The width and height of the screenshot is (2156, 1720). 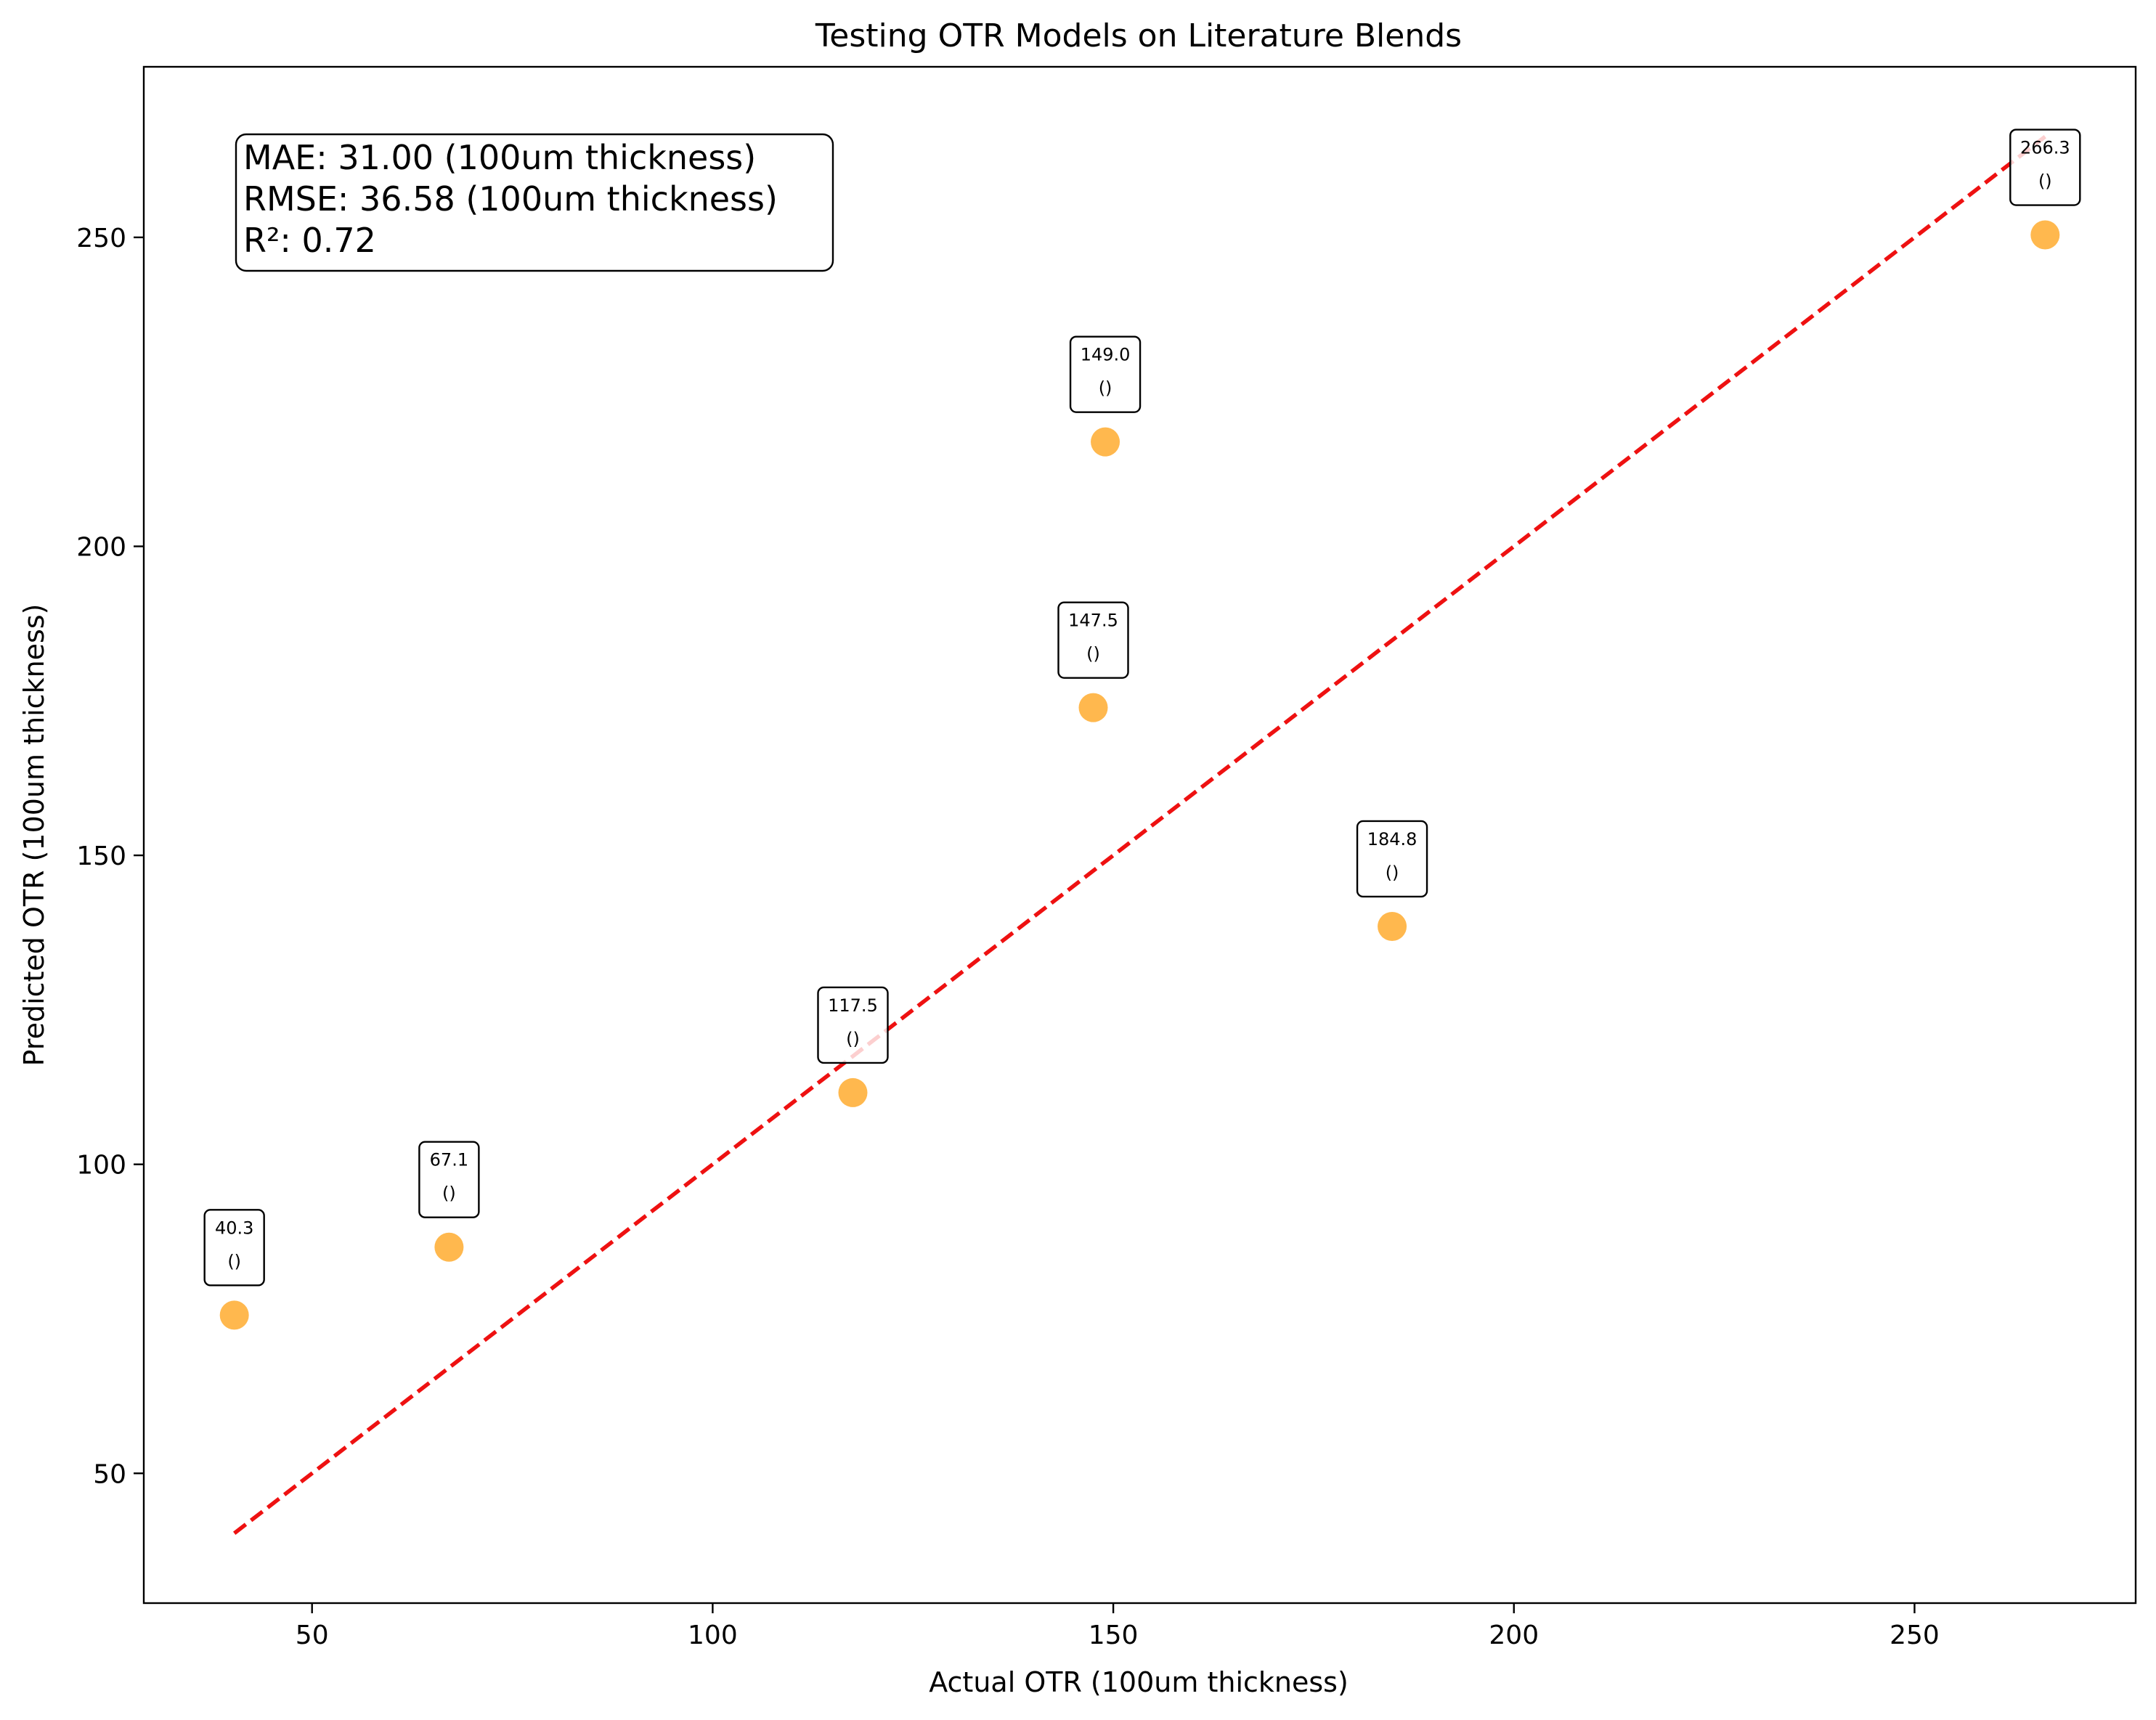 What do you see at coordinates (499, 157) in the screenshot?
I see `stats-mae: MAE: 31.00 (100um thickness)` at bounding box center [499, 157].